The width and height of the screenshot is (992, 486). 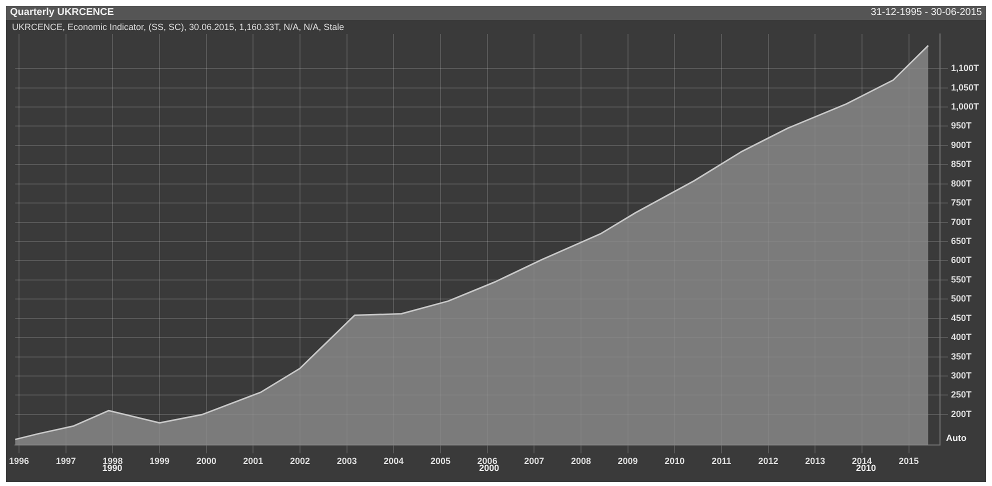 What do you see at coordinates (961, 375) in the screenshot?
I see `y-tick-label: 300T` at bounding box center [961, 375].